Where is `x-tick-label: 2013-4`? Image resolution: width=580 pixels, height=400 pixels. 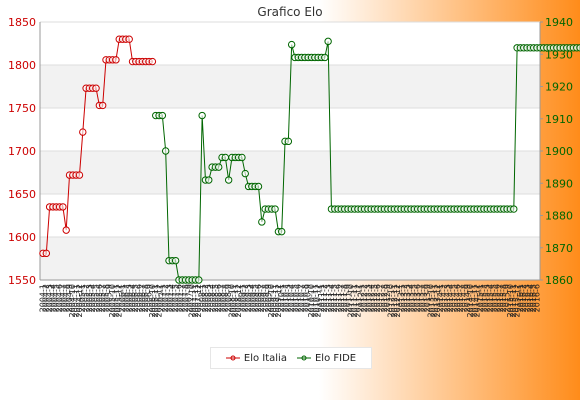 x-tick-label: 2013-4 is located at coordinates (410, 298).